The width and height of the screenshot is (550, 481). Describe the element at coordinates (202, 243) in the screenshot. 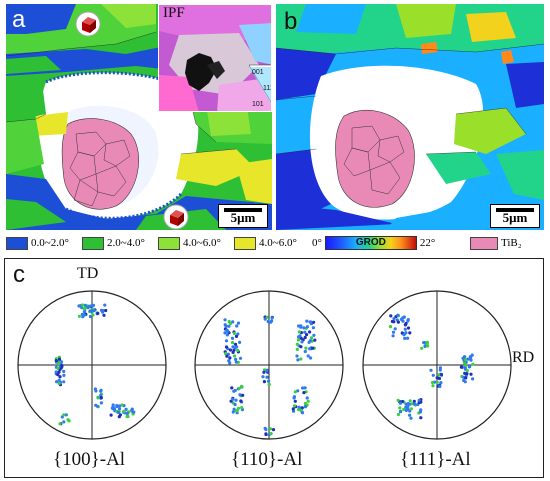

I see `legend-label-2: 4.0~6.0°` at that location.